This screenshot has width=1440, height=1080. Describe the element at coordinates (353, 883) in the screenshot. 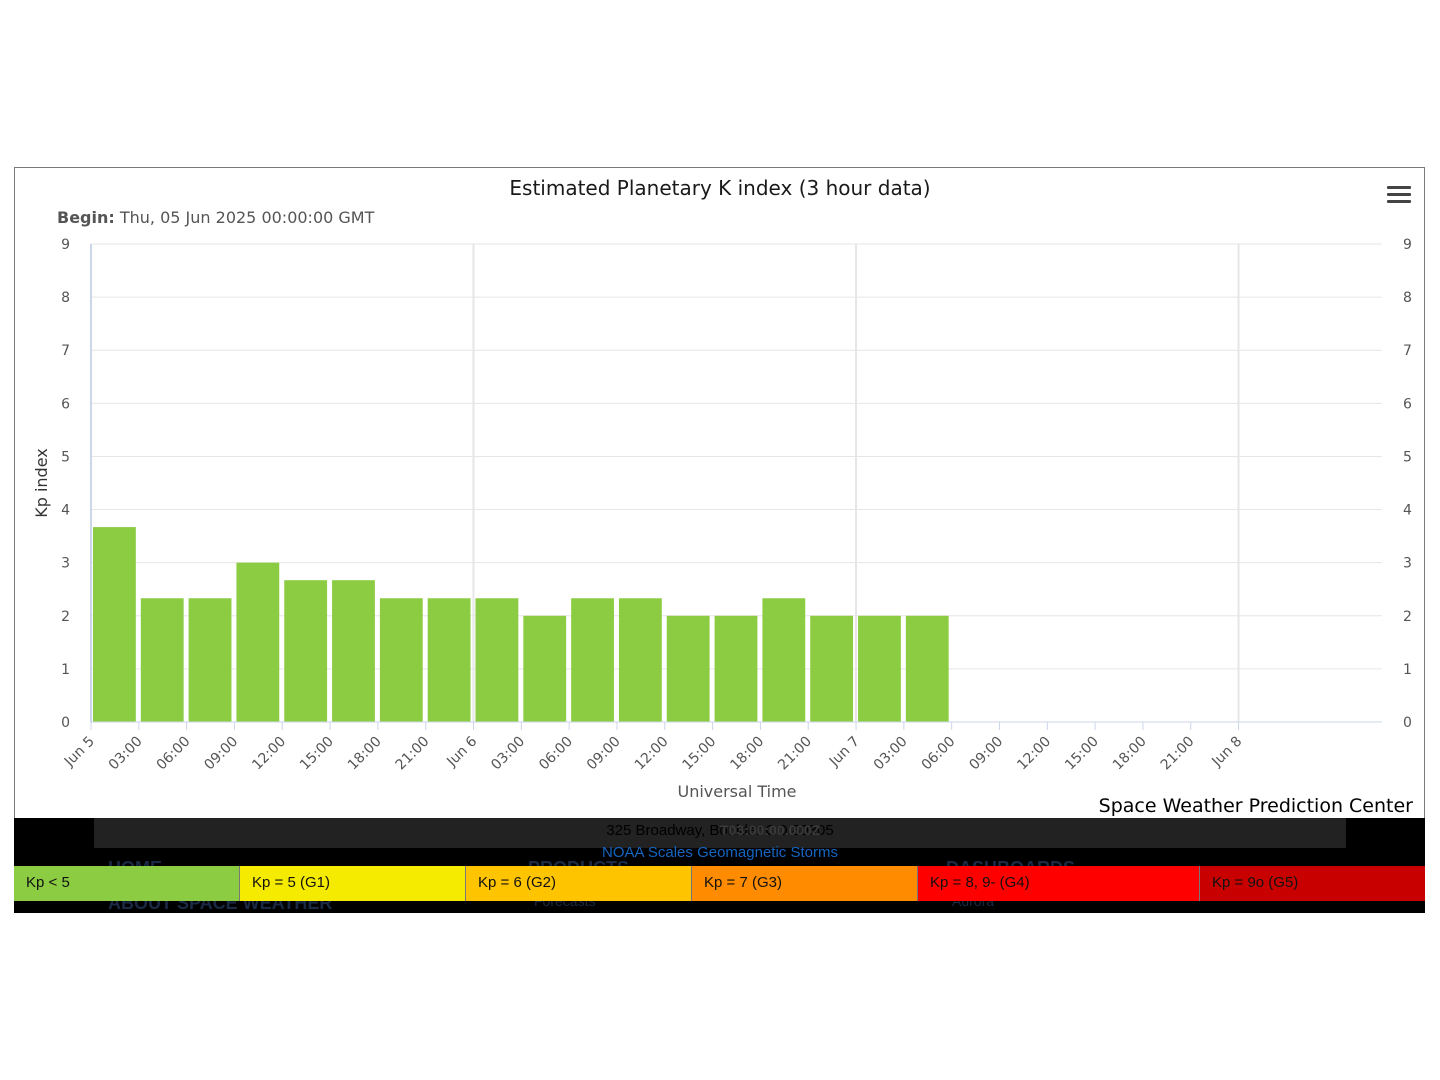

I see `scale-g1: Kp = 5 (G1)` at that location.